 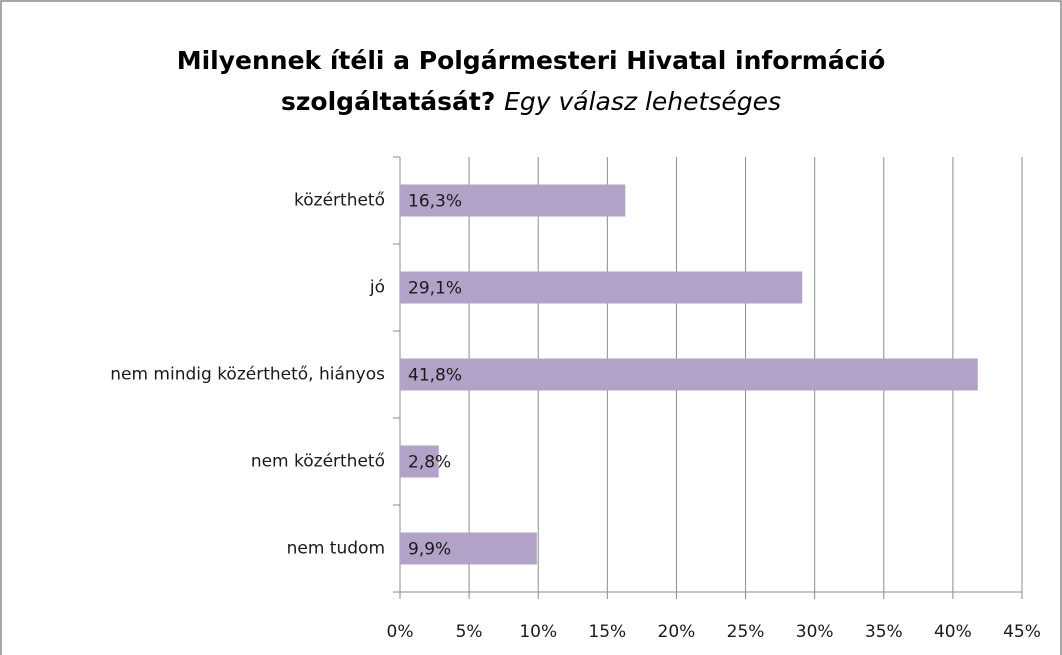 What do you see at coordinates (400, 632) in the screenshot?
I see `x-tick-label: 0%` at bounding box center [400, 632].